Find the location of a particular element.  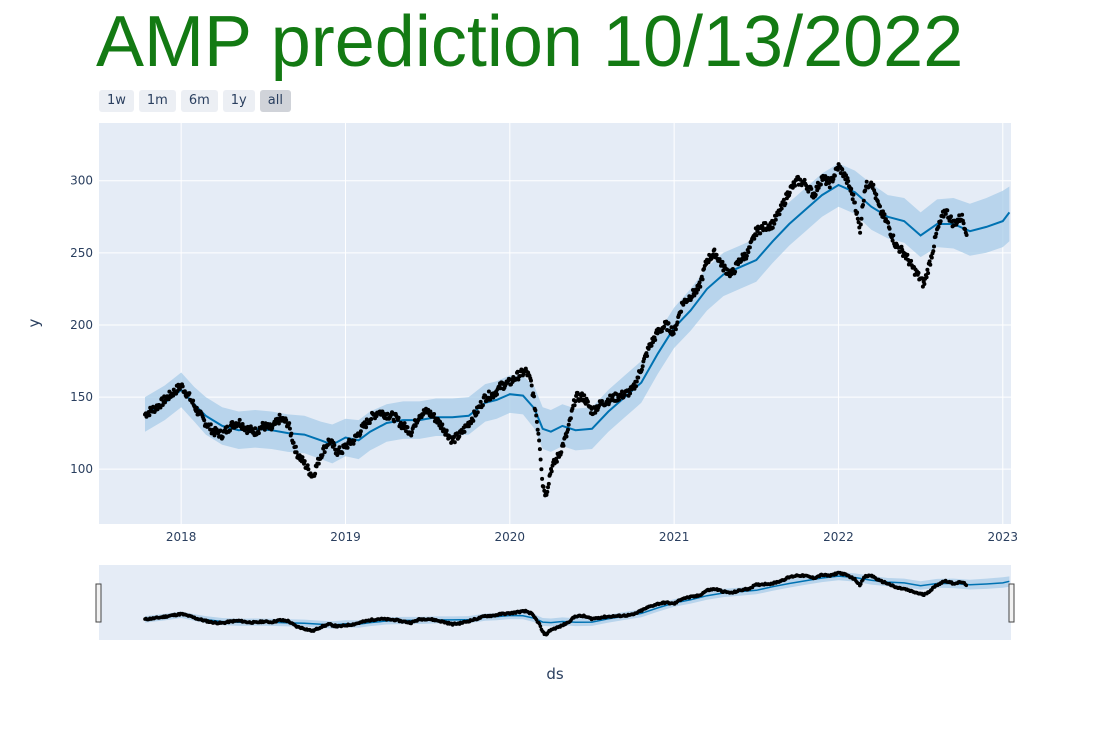

x-tick-label: 2018 is located at coordinates (181, 537).